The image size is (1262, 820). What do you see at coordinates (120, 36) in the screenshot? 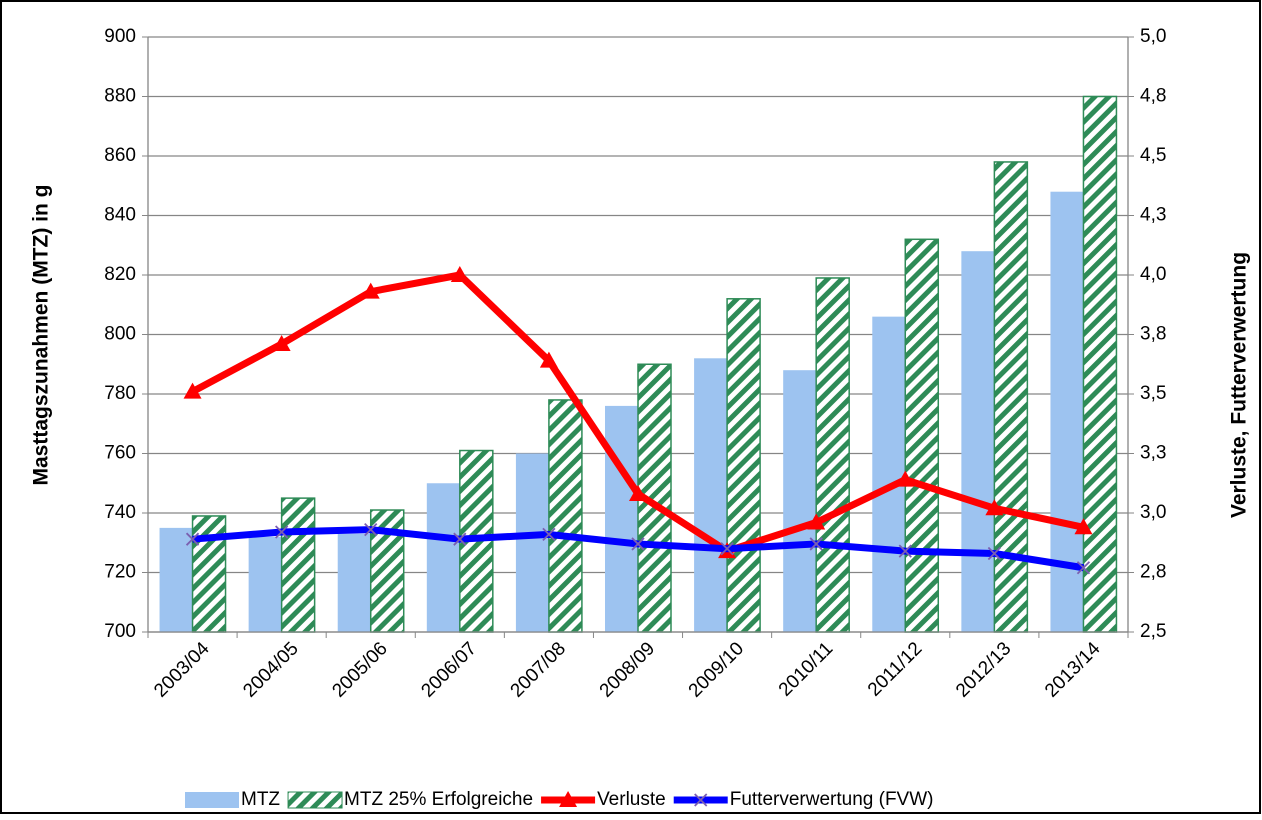
I see `y-tick-label: 900` at bounding box center [120, 36].